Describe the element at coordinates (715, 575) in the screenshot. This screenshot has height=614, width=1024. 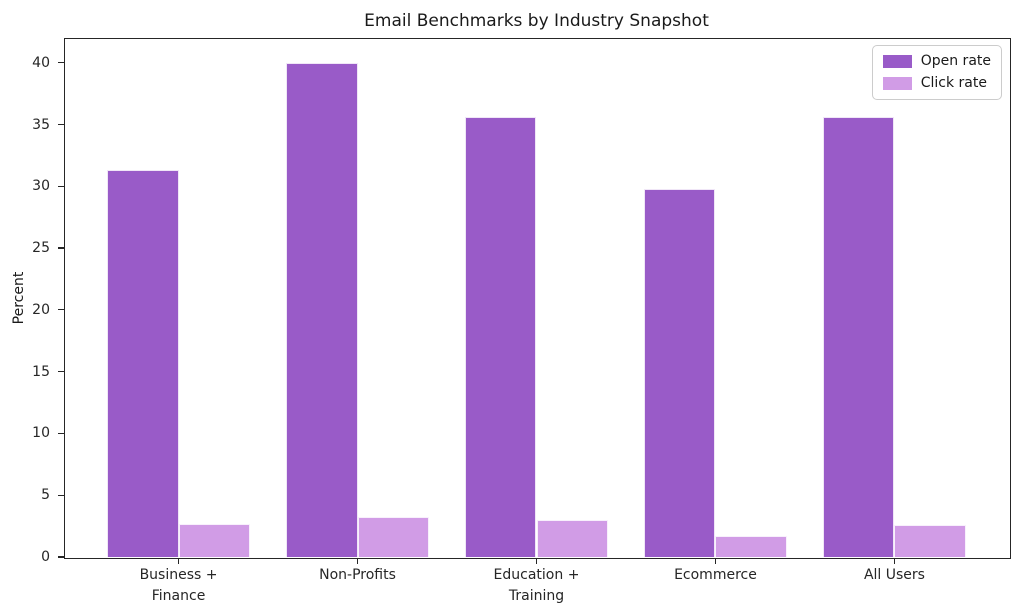
I see `x-tick-label-ecommerce: Ecommerce` at that location.